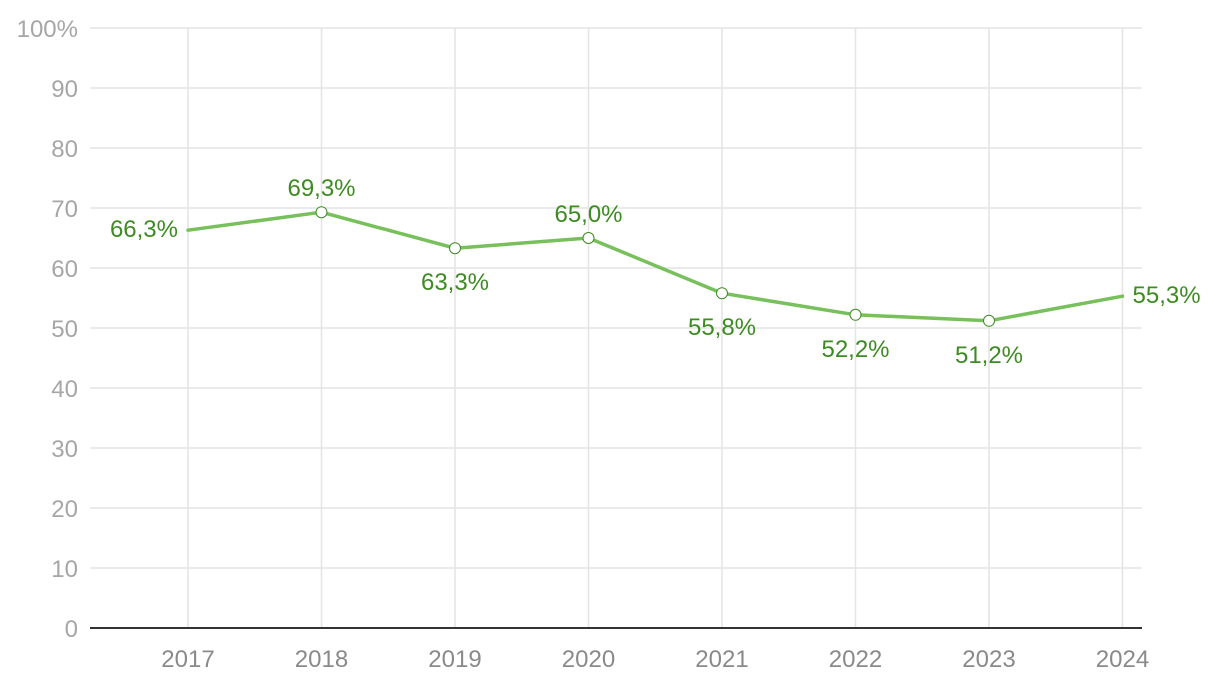 This screenshot has width=1220, height=692. I want to click on x-tick-label: 2019, so click(454, 659).